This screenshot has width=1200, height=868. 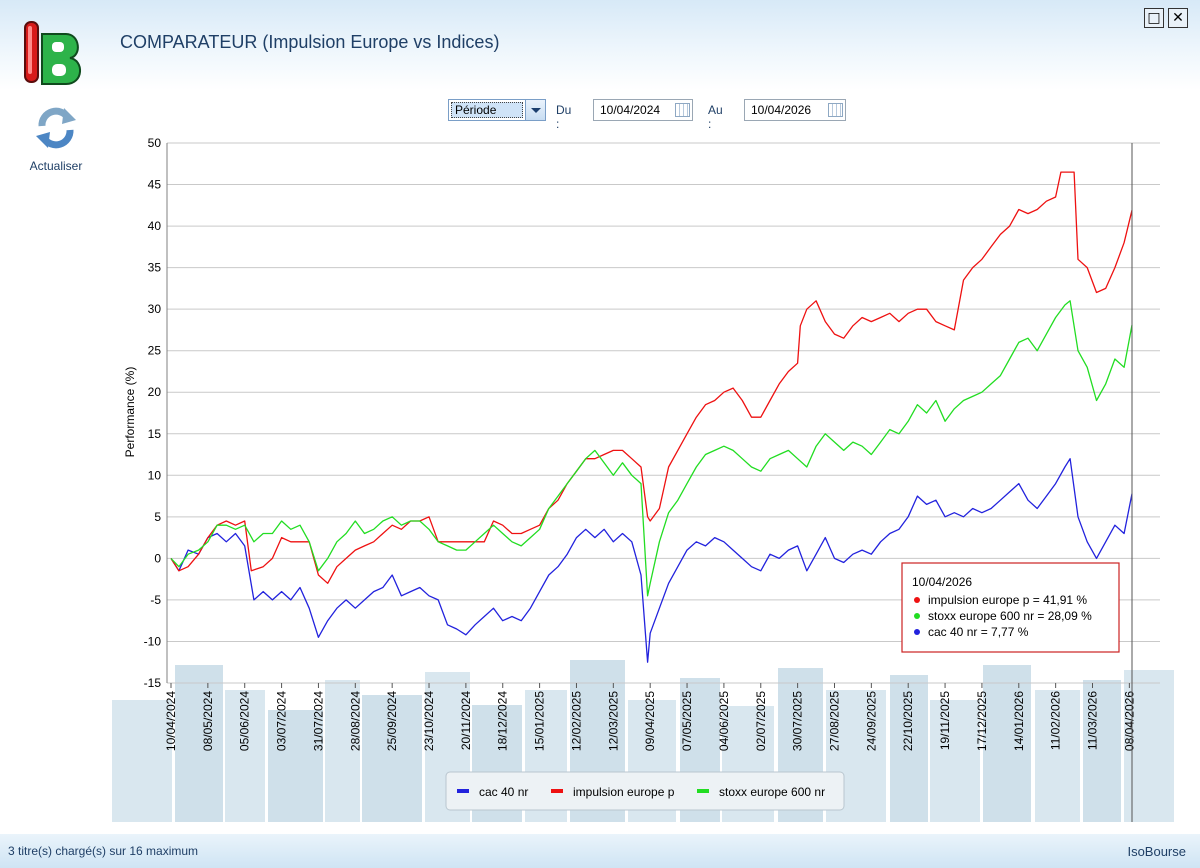 What do you see at coordinates (650, 721) in the screenshot?
I see `x-tick-label: 09/04/2025` at bounding box center [650, 721].